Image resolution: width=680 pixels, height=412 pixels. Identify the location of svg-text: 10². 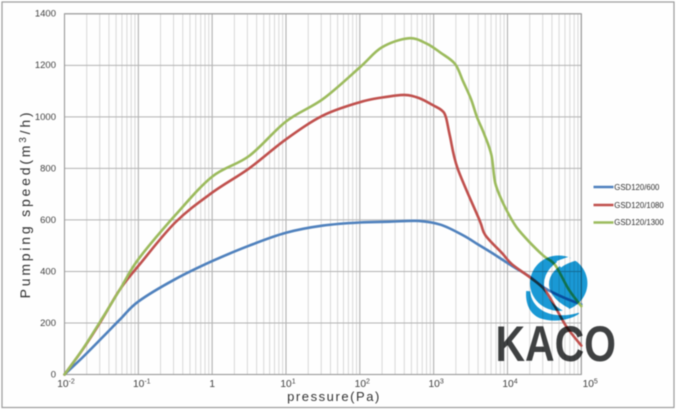
(362, 384).